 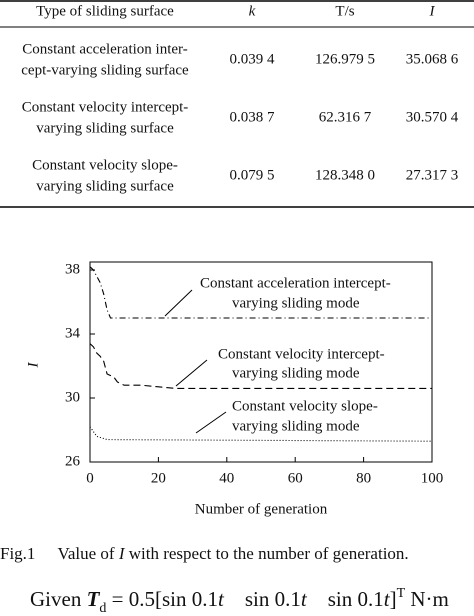 What do you see at coordinates (393, 599) in the screenshot?
I see `formula-part: ]` at bounding box center [393, 599].